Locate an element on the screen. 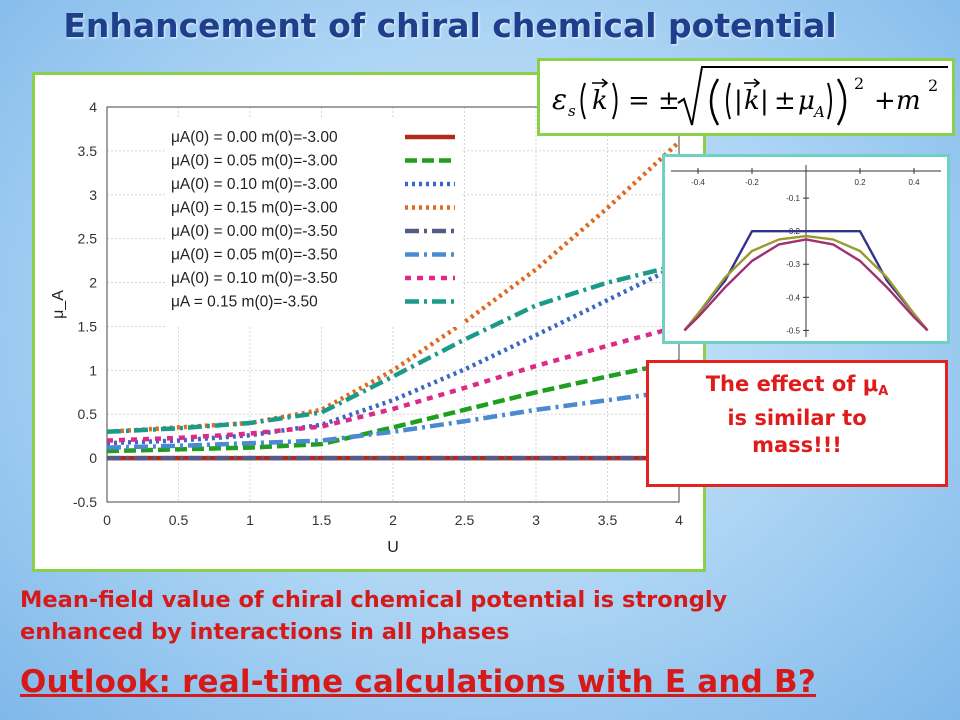 Image resolution: width=960 pixels, height=720 pixels. inset-x-tick-label: 0.2 is located at coordinates (860, 182).